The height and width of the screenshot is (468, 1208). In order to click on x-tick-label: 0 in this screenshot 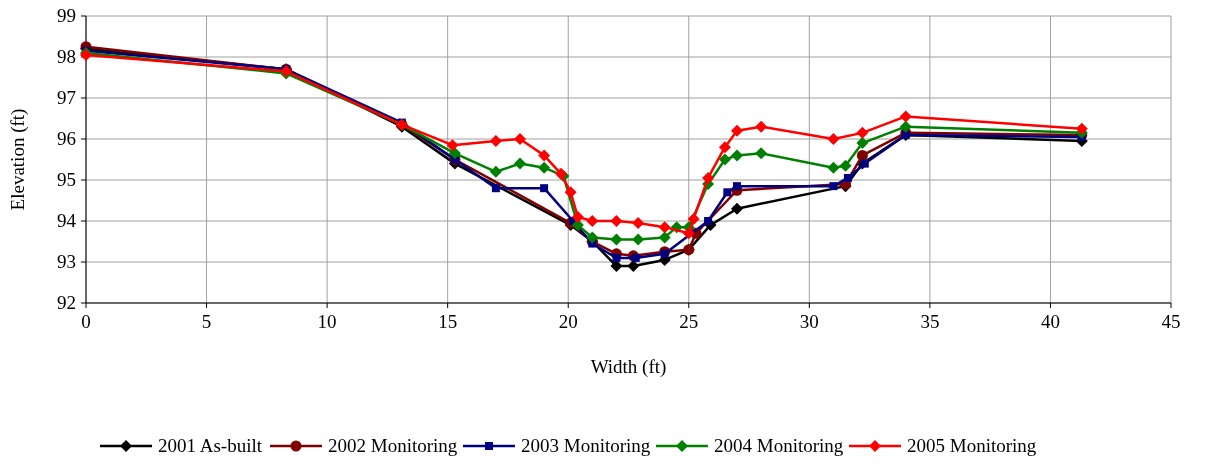, I will do `click(86, 321)`.